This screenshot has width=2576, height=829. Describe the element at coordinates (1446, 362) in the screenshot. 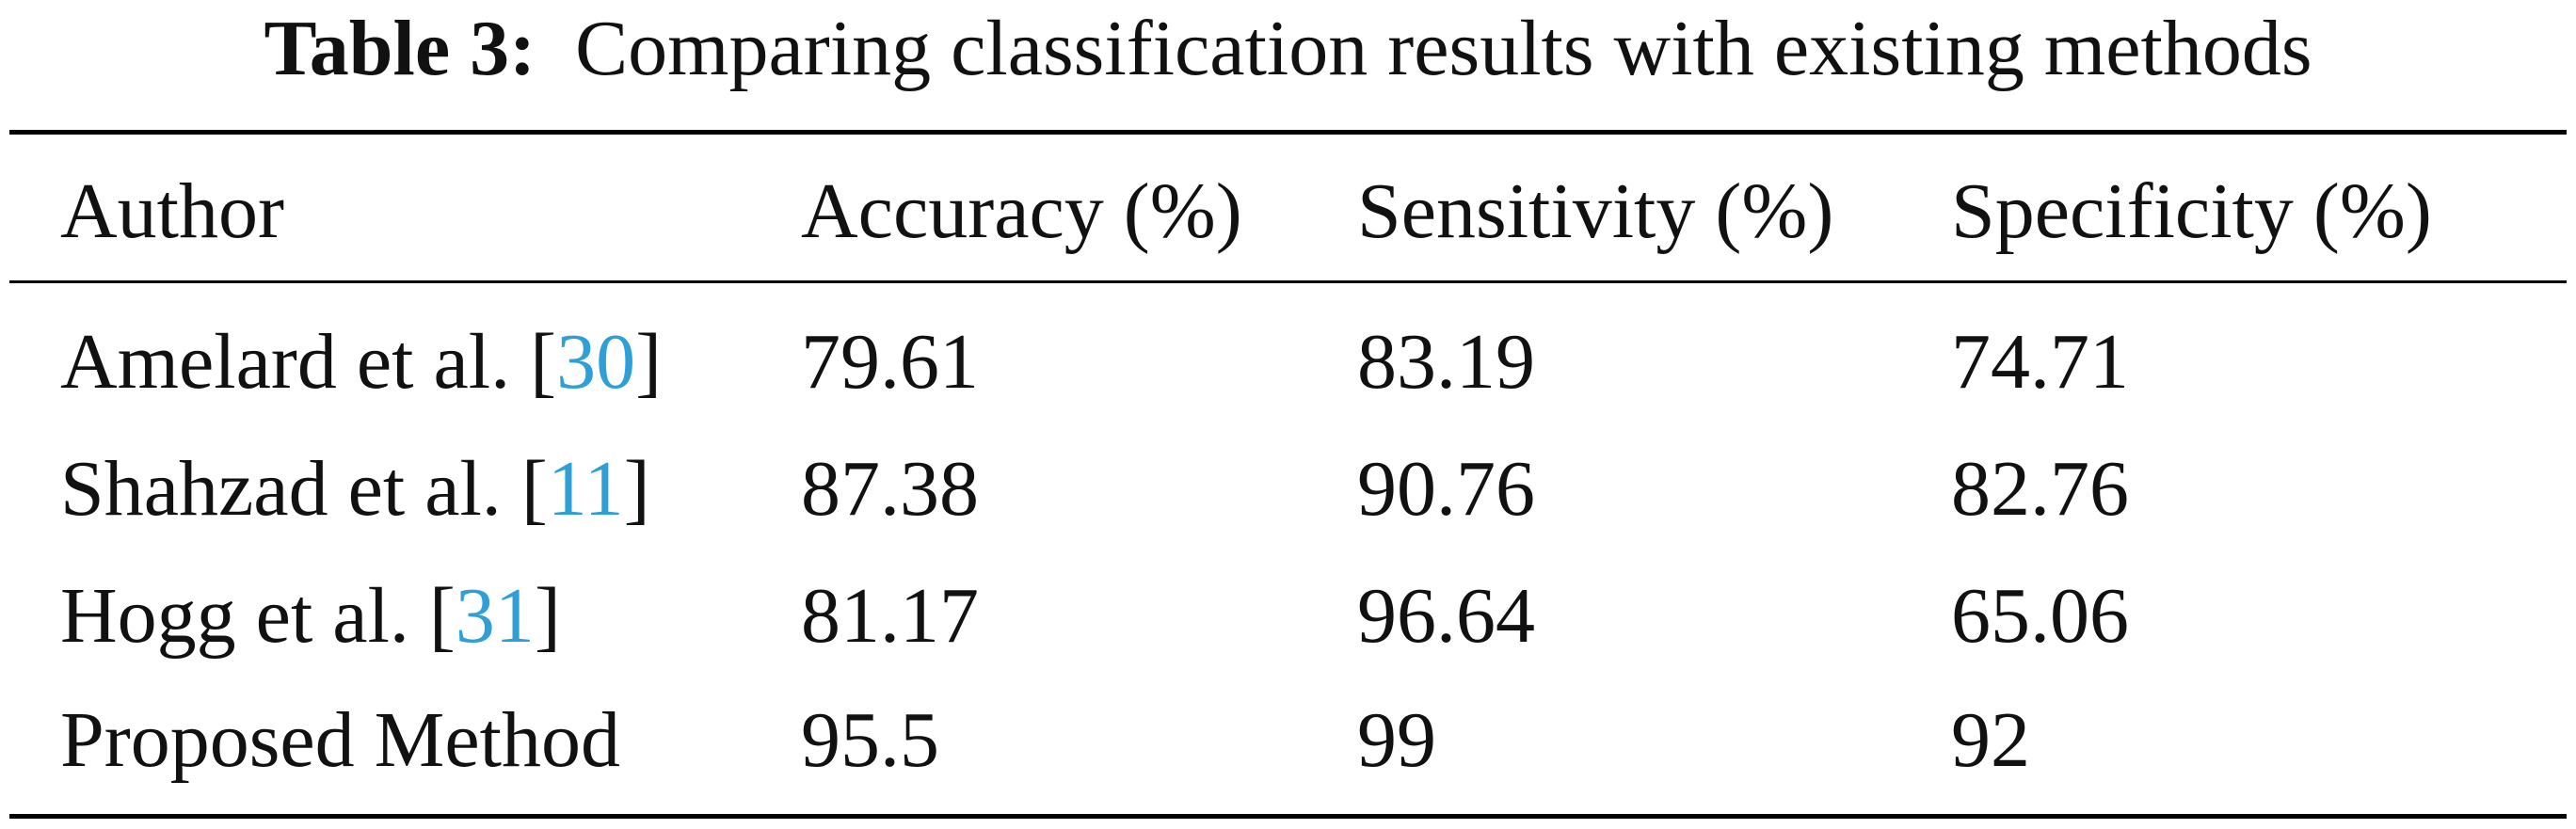

I see `sensitivity-cell: 83.19` at that location.